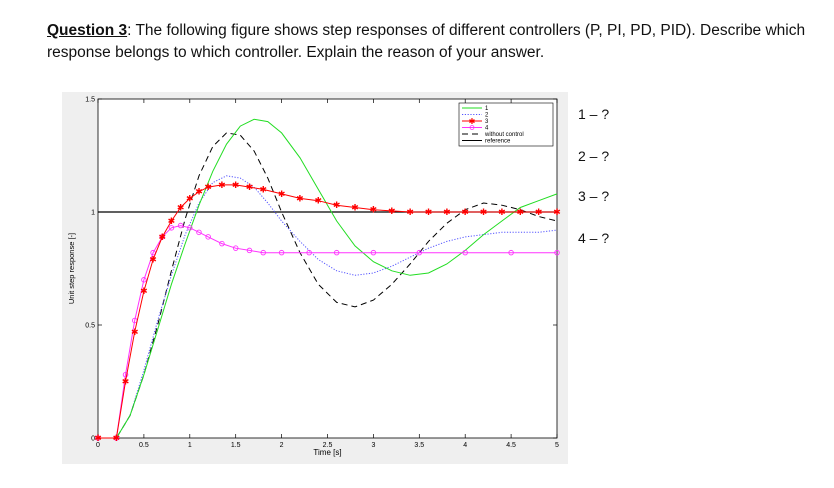 This screenshot has height=488, width=834. Describe the element at coordinates (87, 30) in the screenshot. I see `question-label: Question 3` at that location.